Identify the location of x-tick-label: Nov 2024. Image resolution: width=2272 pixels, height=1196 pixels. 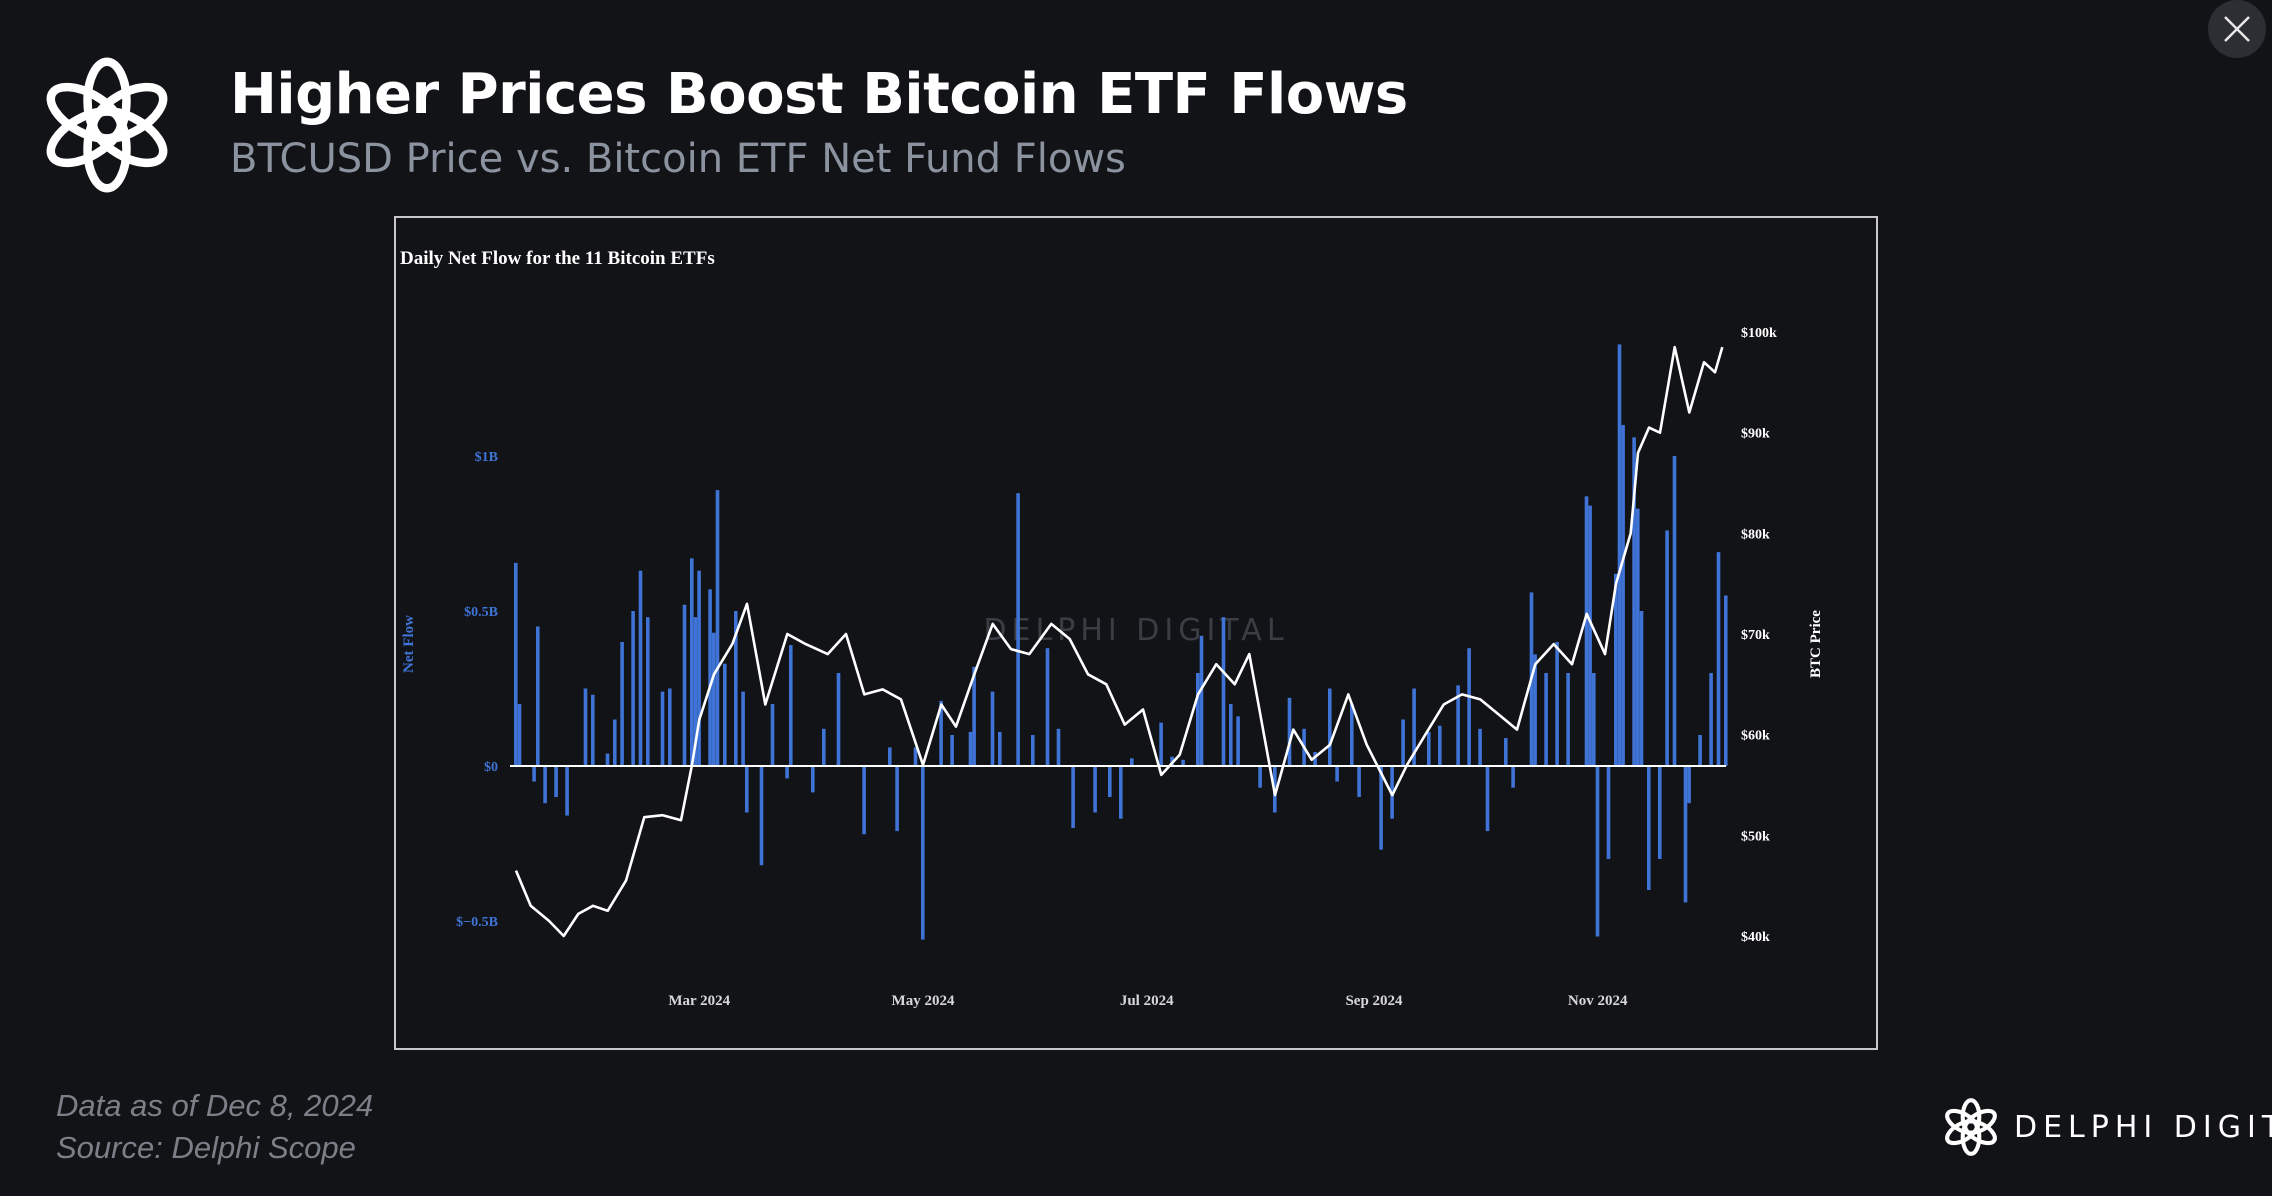
(1598, 1001).